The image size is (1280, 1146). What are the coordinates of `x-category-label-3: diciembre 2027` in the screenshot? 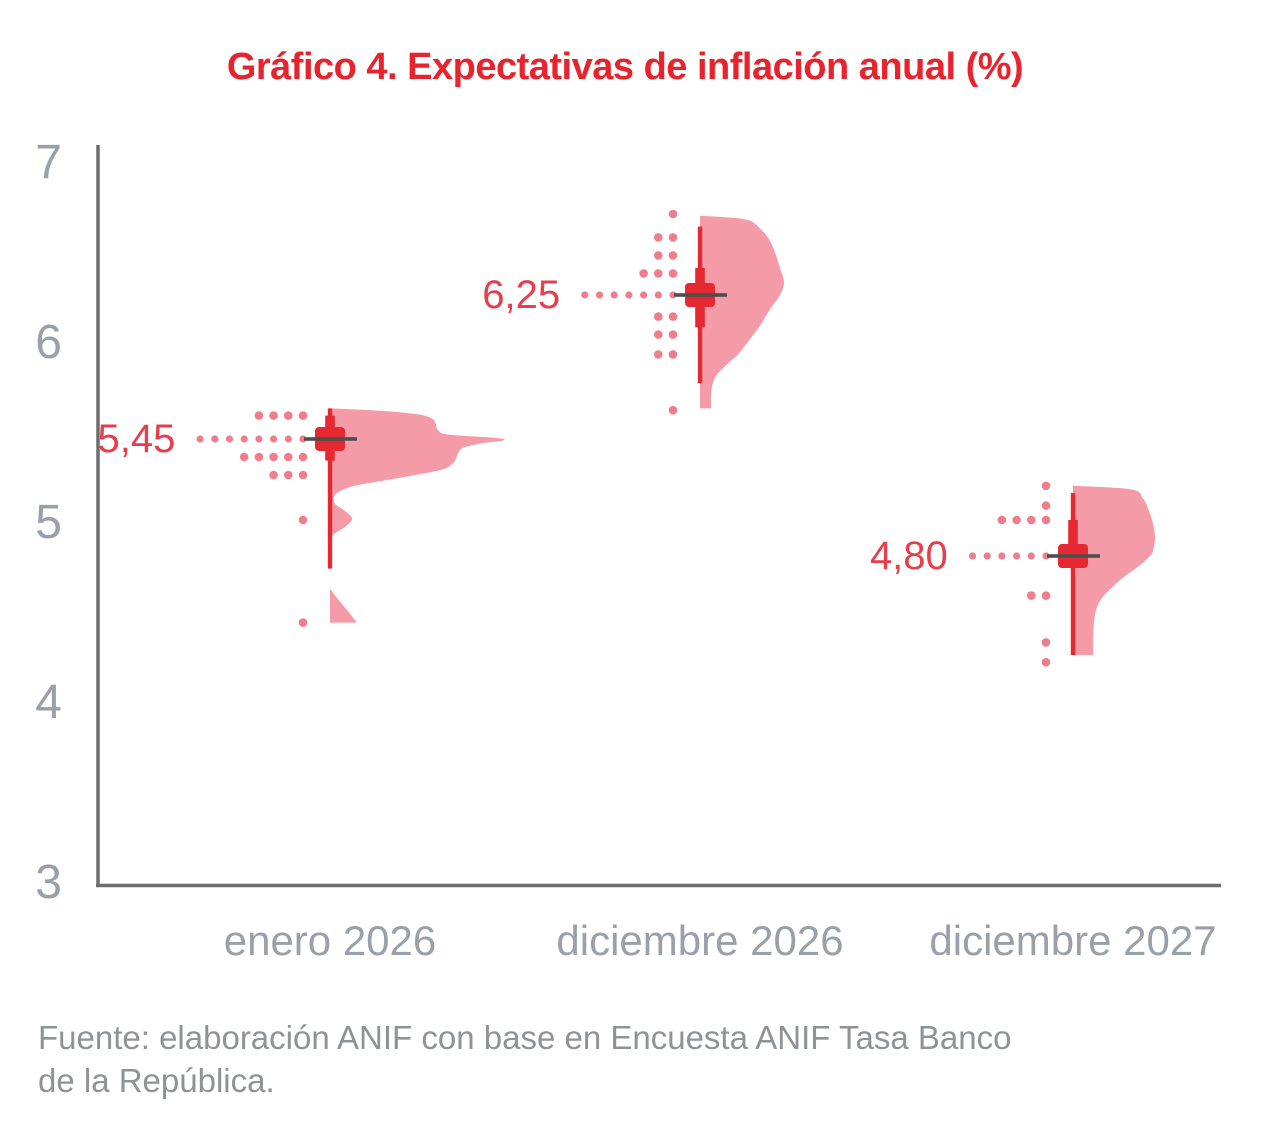 It's located at (1072, 940).